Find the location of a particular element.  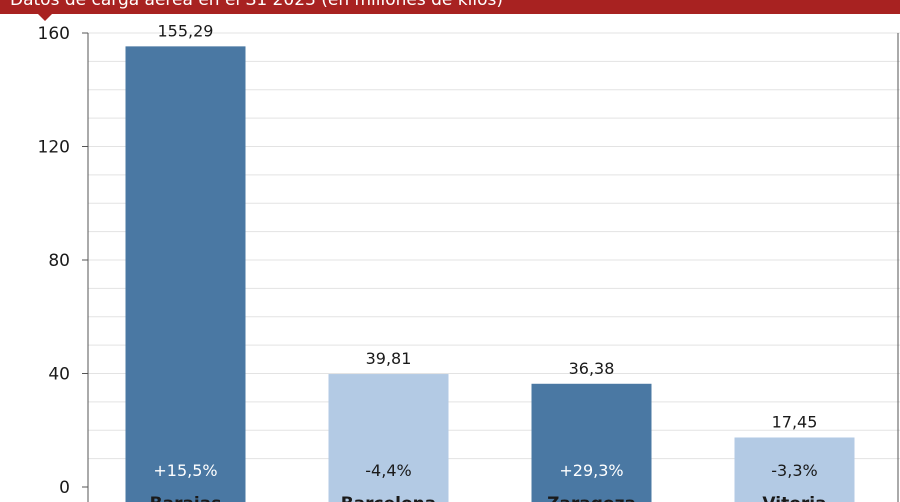

change-label: +29,3% is located at coordinates (591, 470).